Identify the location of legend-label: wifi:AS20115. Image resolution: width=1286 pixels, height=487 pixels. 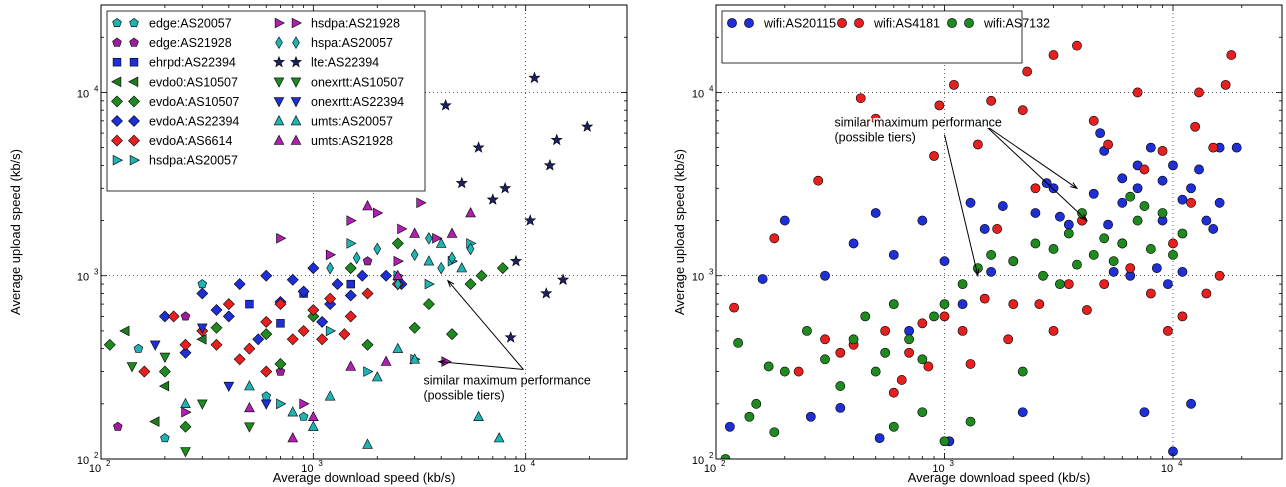
(799, 24).